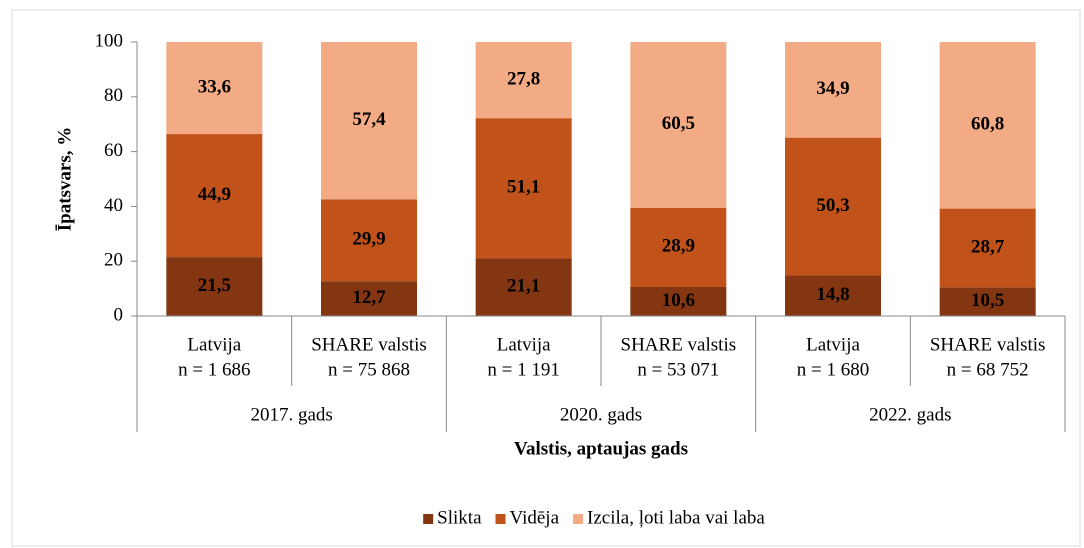  Describe the element at coordinates (64, 179) in the screenshot. I see `y-axis-title: Īpatsvars, %` at that location.